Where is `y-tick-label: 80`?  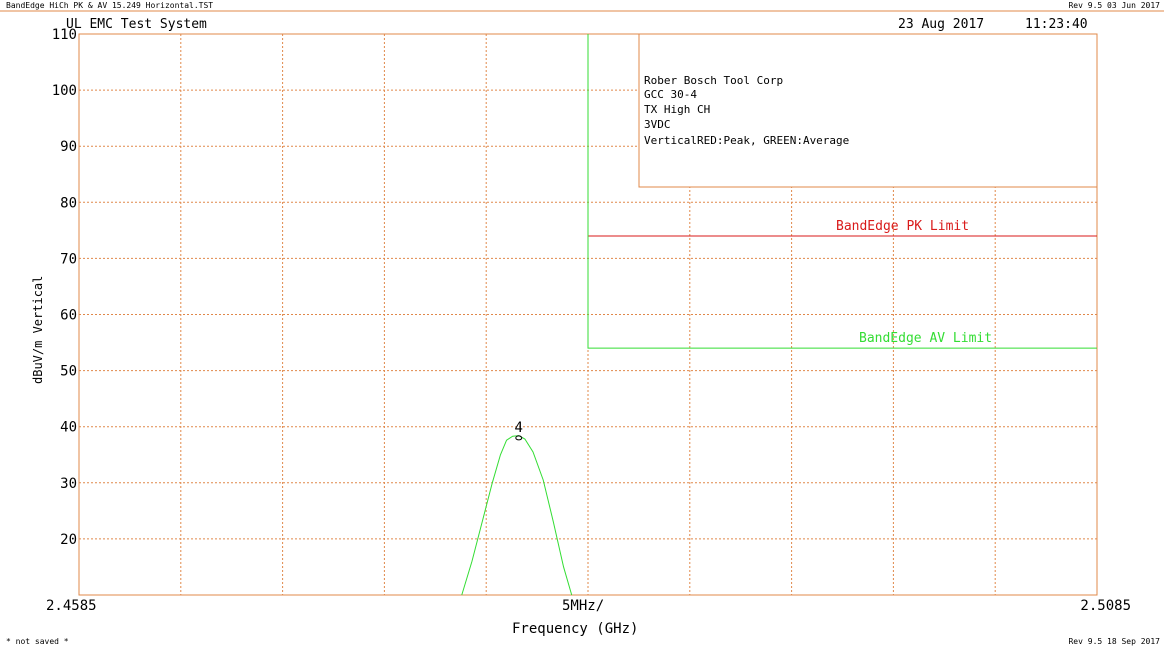 y-tick-label: 80 is located at coordinates (68, 203).